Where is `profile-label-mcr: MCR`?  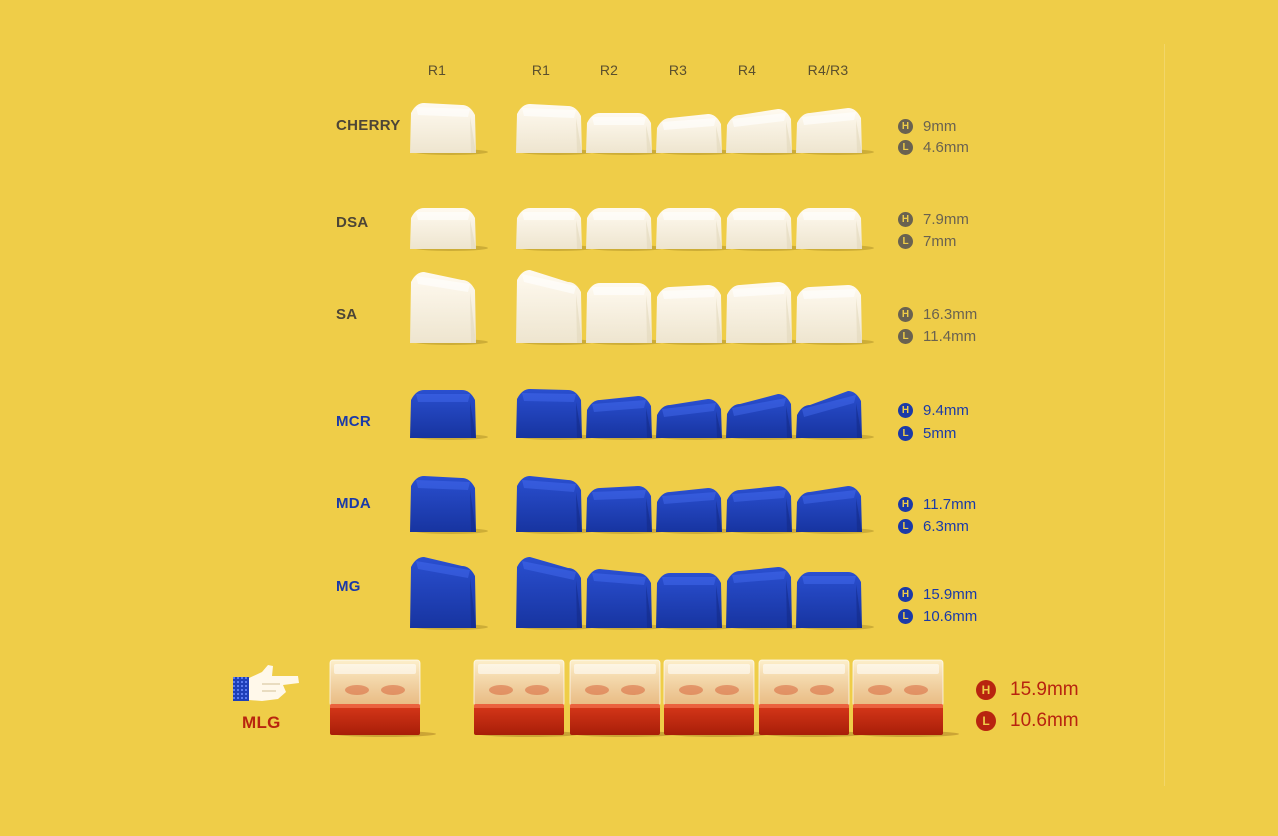 profile-label-mcr: MCR is located at coordinates (354, 421).